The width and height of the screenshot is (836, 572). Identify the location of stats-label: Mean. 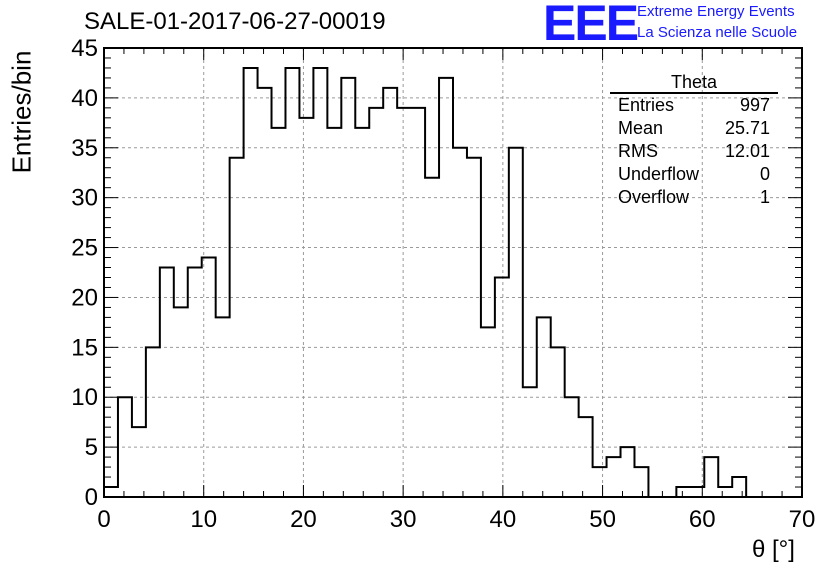
(641, 128).